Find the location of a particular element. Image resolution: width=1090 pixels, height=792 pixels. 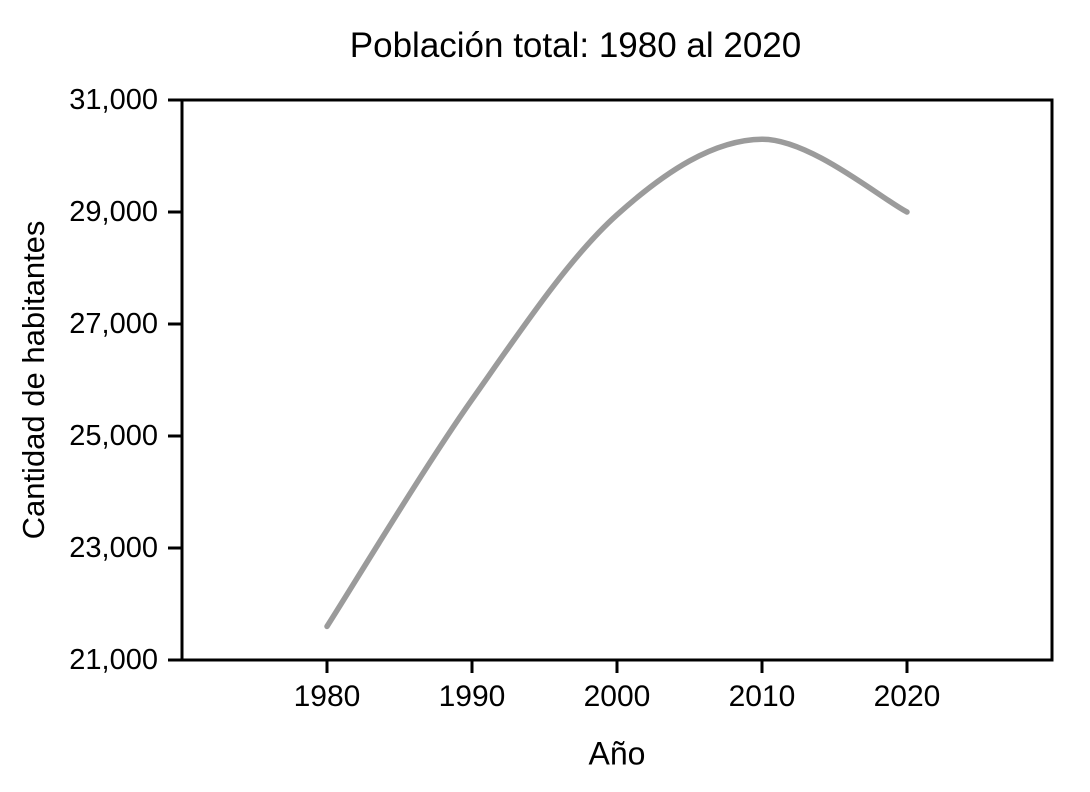

y-tick-label: 29,000 is located at coordinates (113, 212).